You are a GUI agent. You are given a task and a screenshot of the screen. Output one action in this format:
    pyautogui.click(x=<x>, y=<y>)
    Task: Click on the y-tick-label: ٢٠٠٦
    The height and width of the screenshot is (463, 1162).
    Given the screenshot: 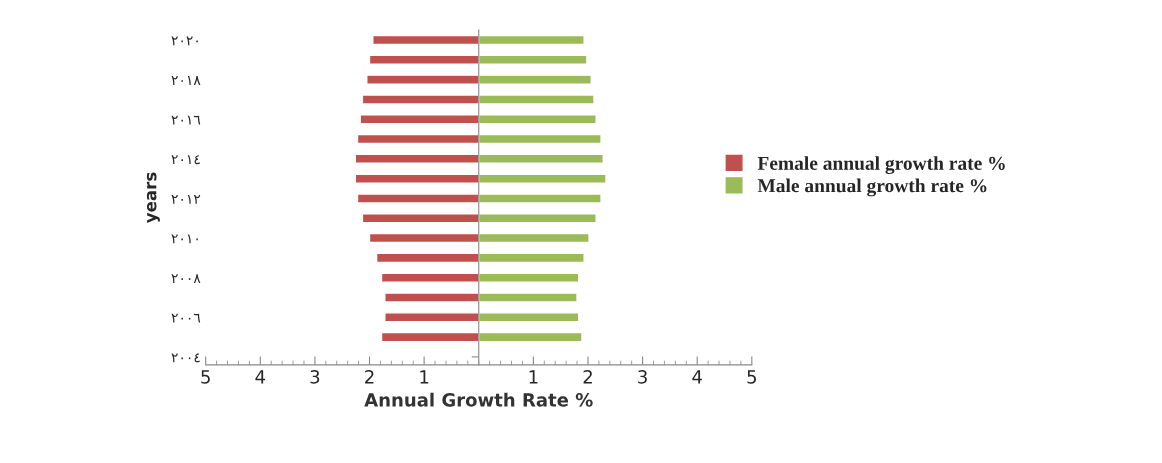 What is the action you would take?
    pyautogui.click(x=186, y=318)
    